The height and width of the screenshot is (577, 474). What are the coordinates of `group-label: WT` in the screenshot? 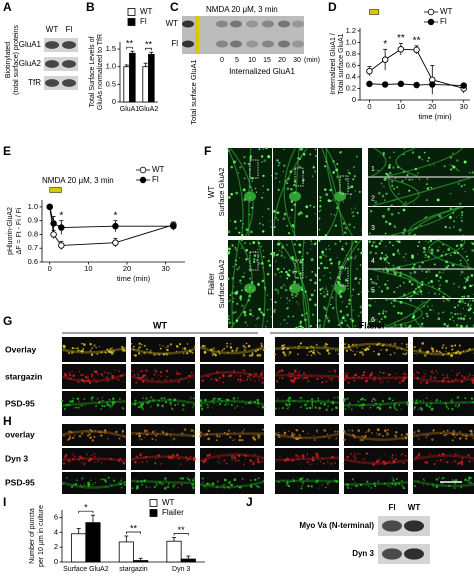 It's located at (211, 192).